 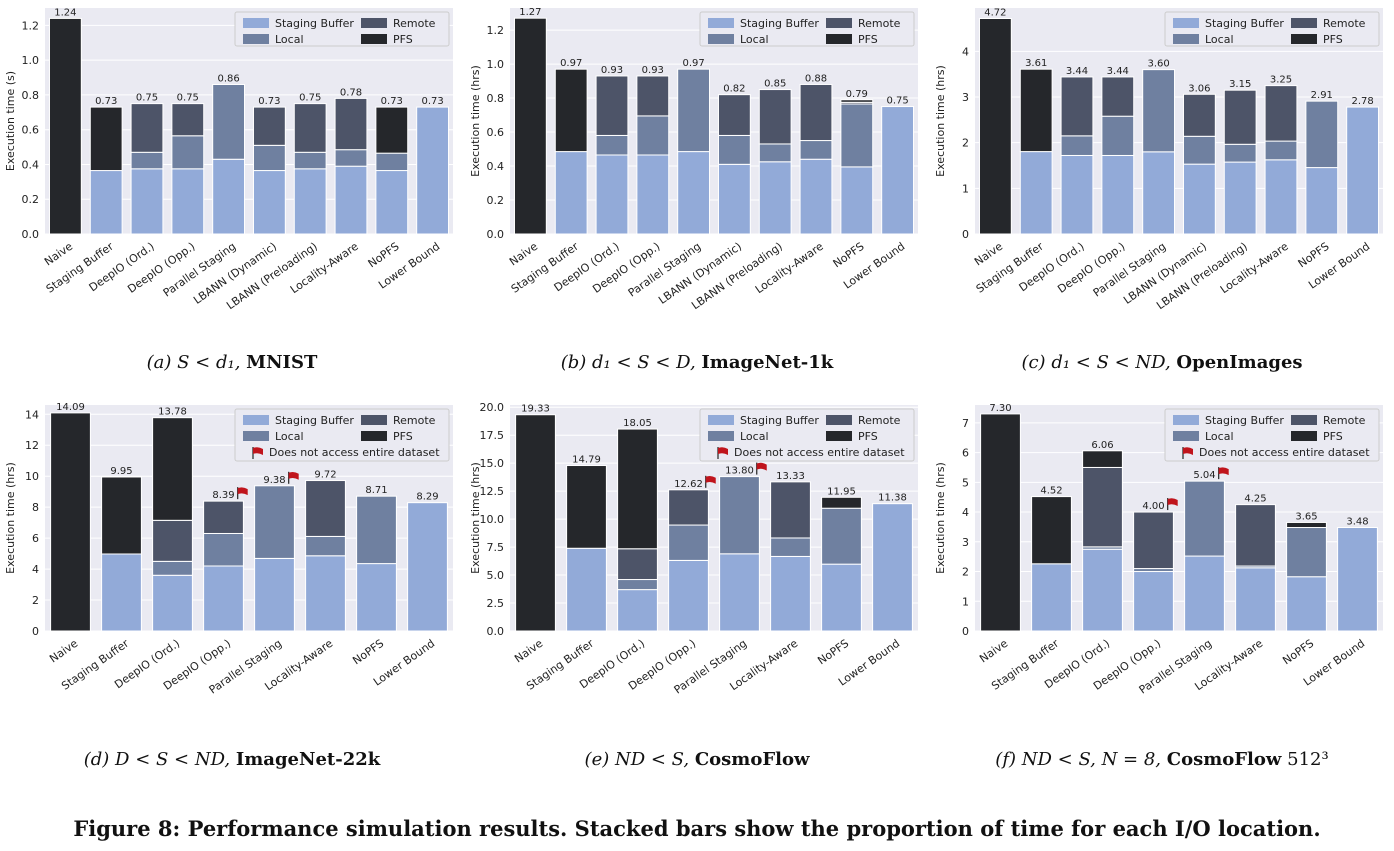 I want to click on bar-value-label: 0.79, so click(x=857, y=94).